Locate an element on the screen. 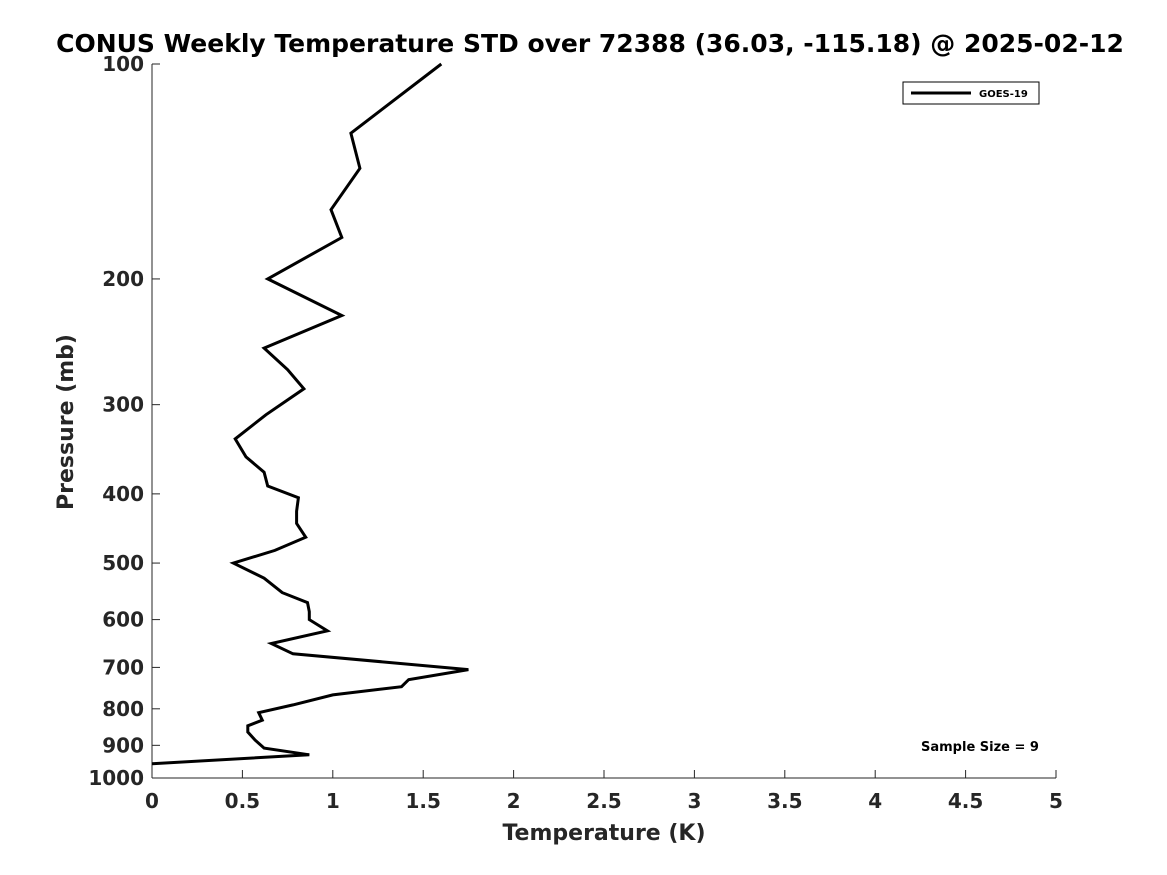 The height and width of the screenshot is (875, 1167). x-tick-label: 0 is located at coordinates (152, 801).